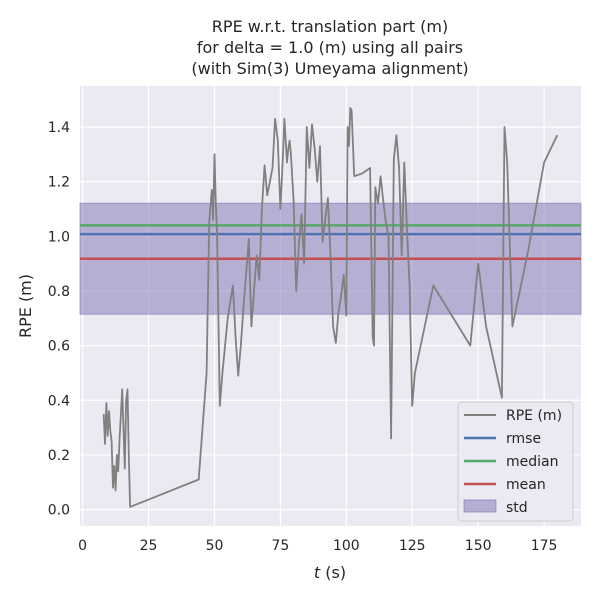  What do you see at coordinates (215, 546) in the screenshot?
I see `x-tick-label: 50` at bounding box center [215, 546].